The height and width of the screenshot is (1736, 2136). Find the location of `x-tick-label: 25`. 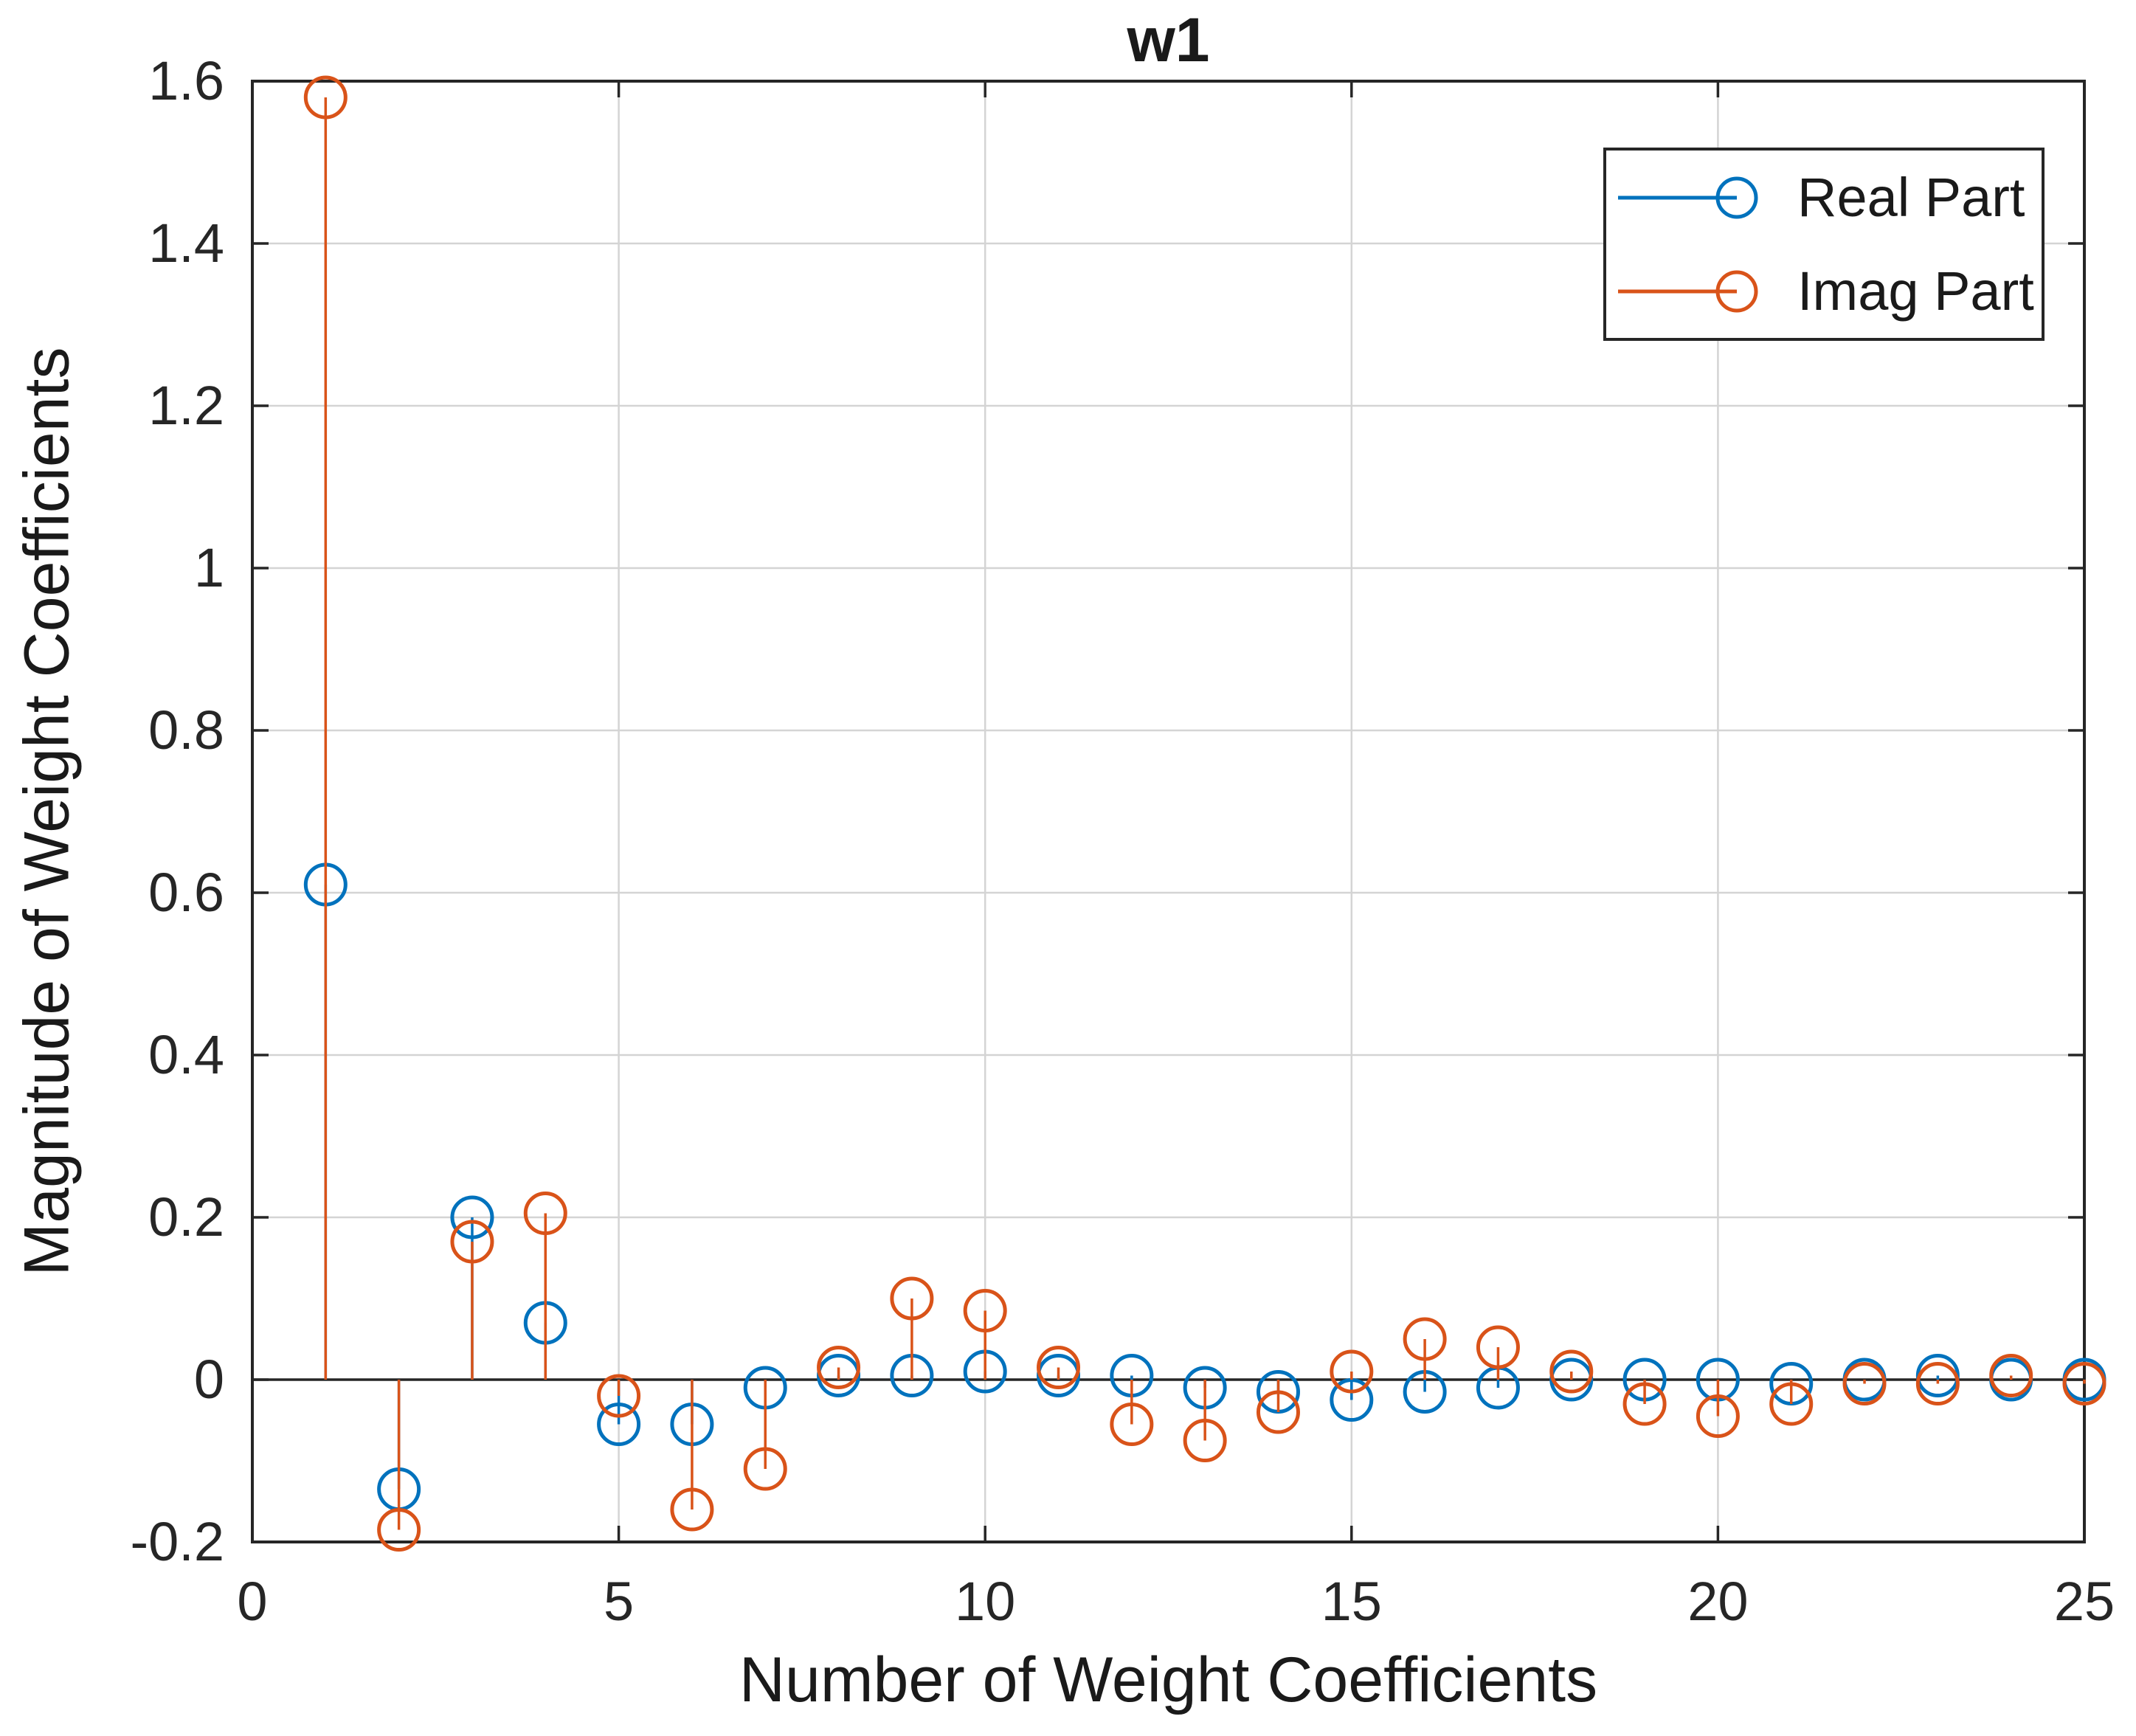

x-tick-label: 25 is located at coordinates (2084, 1601).